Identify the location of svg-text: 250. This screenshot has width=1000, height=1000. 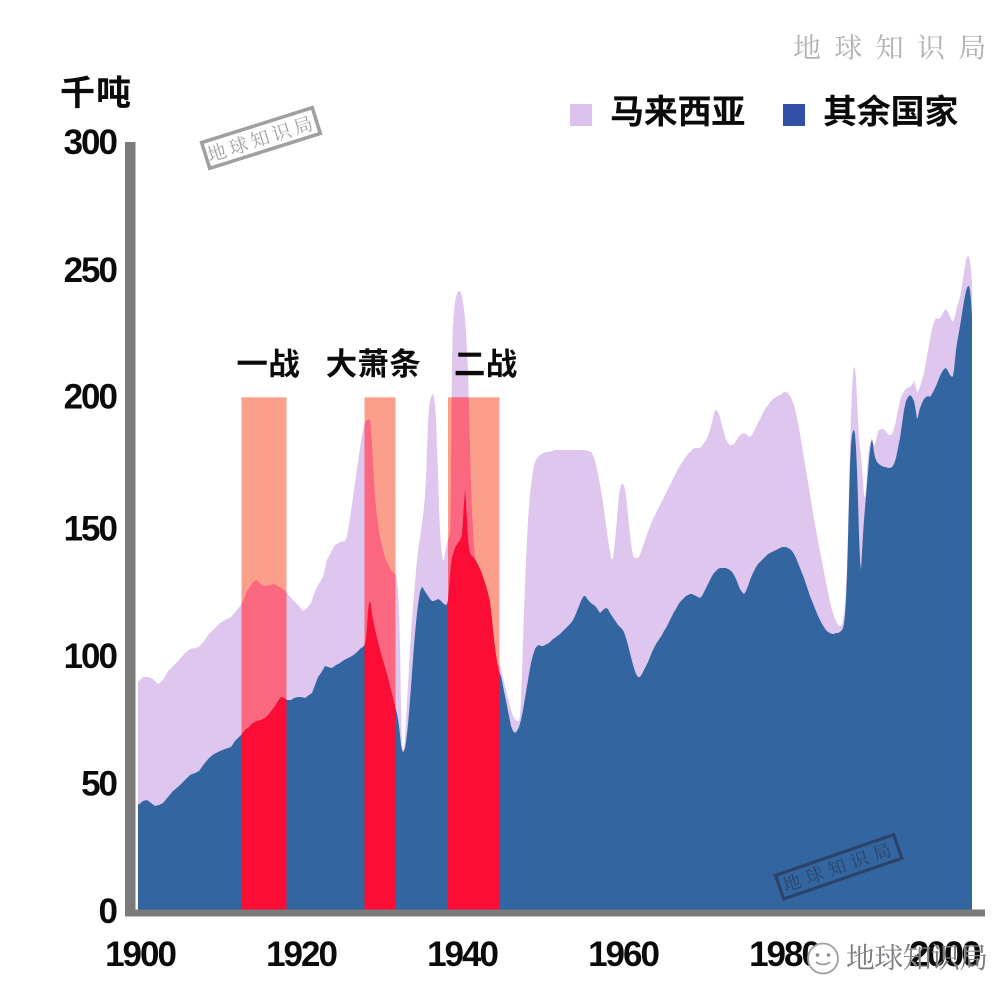
(91, 270).